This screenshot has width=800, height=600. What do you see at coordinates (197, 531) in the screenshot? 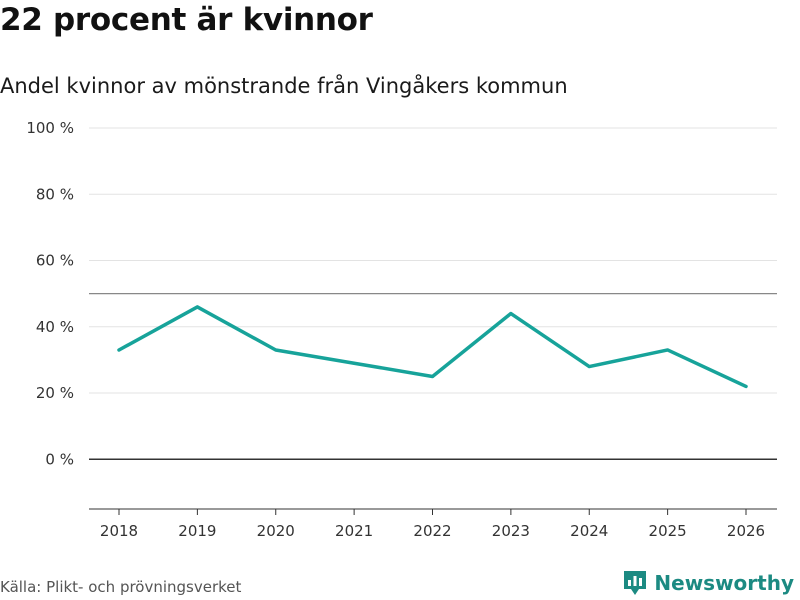
I see `x-tick-label: 2019` at bounding box center [197, 531].